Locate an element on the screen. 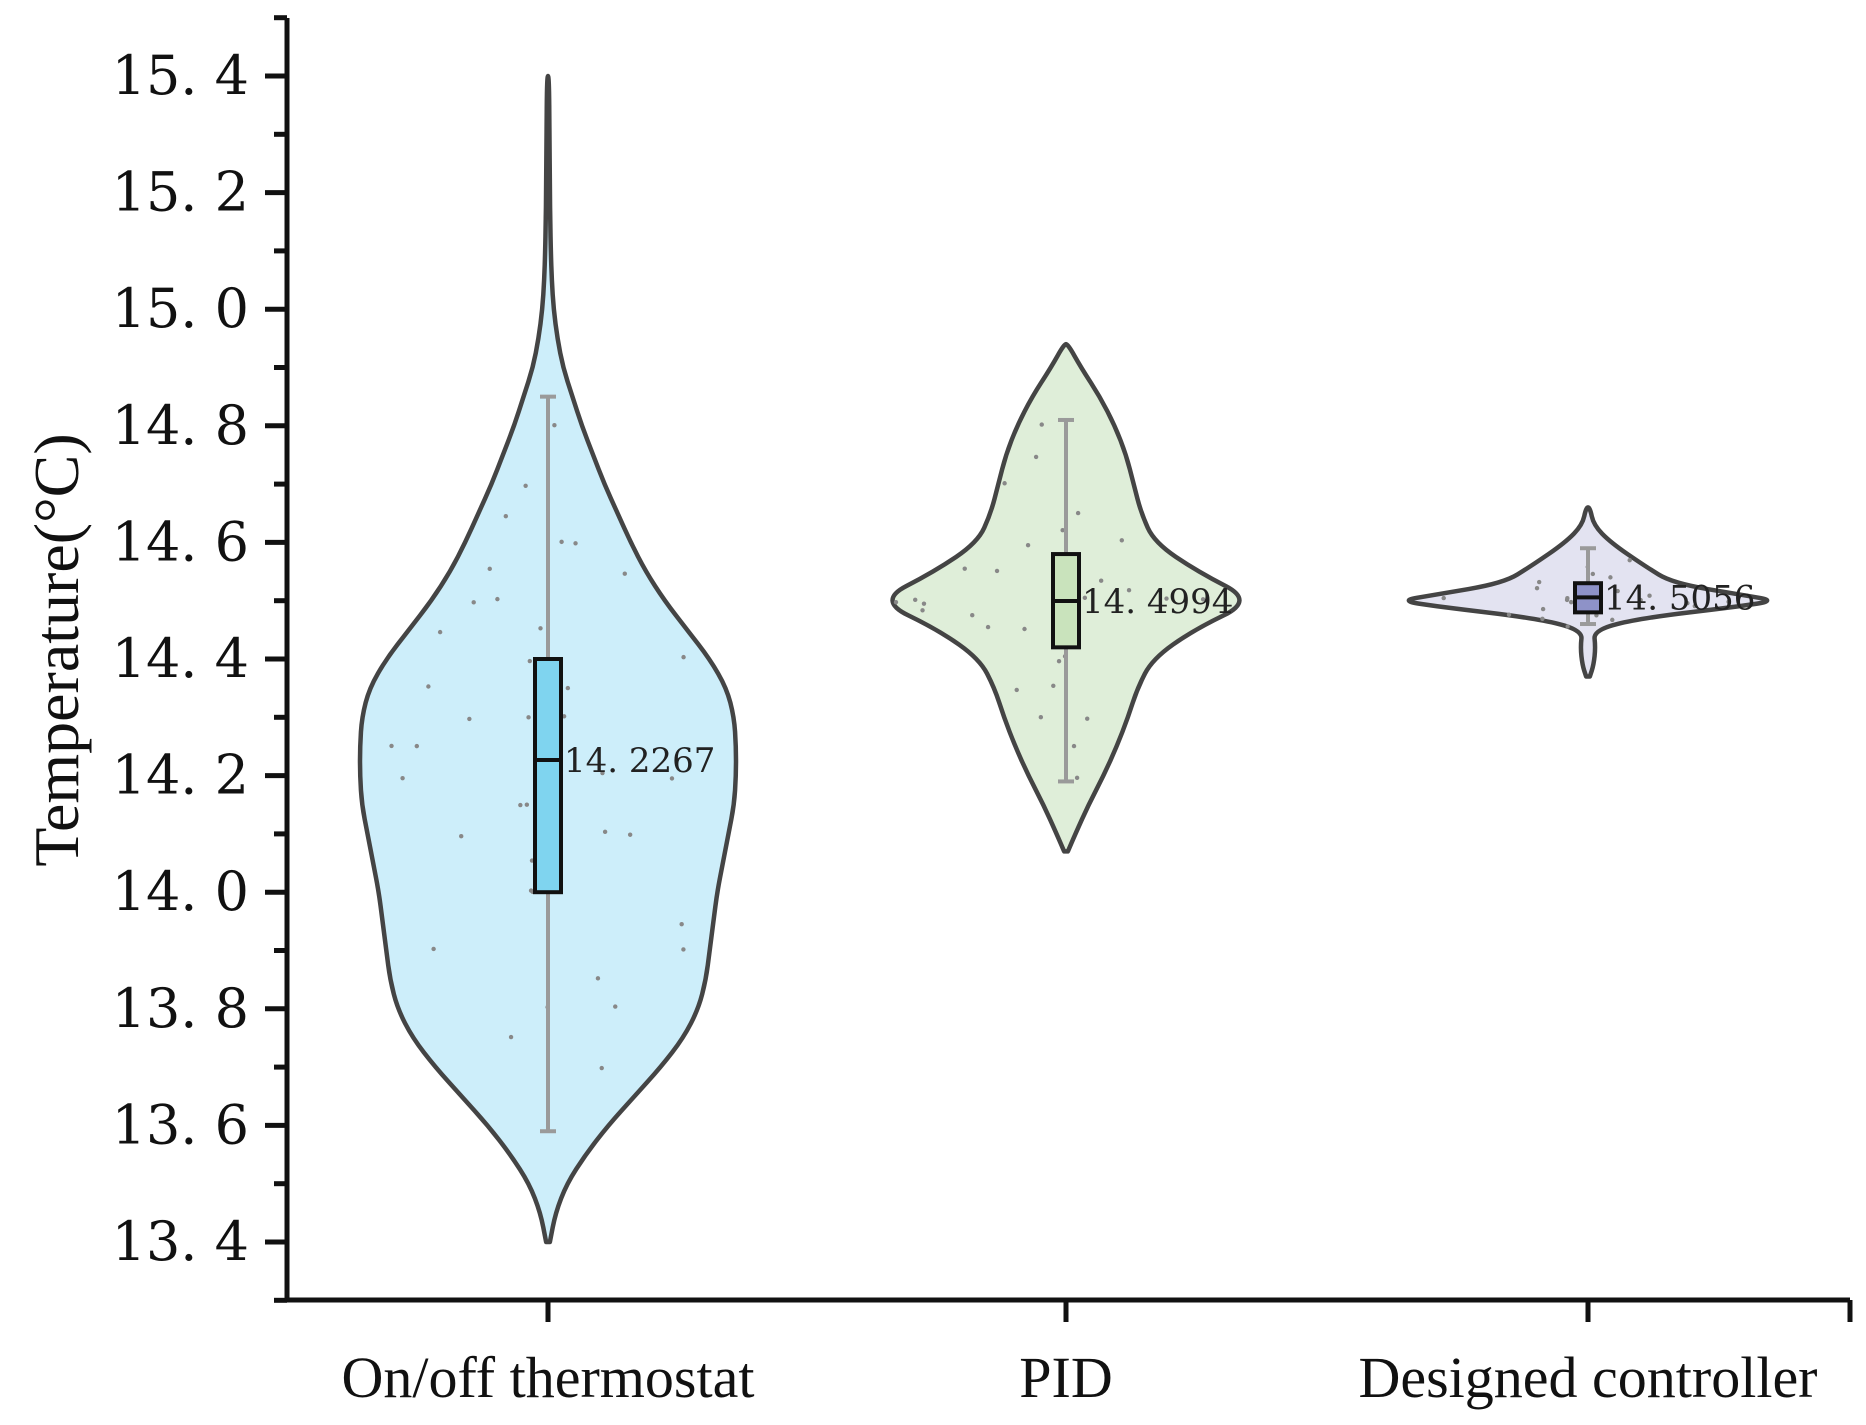  y-tick-label: 14. 2 is located at coordinates (180, 775).